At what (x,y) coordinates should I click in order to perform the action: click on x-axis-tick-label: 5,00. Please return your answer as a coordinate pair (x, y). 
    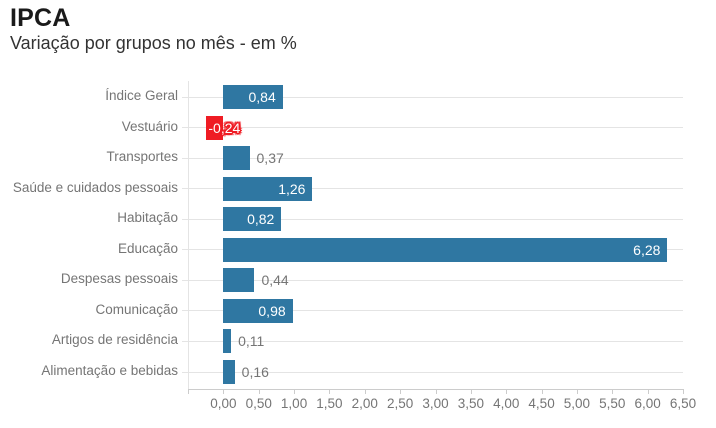
    Looking at the image, I should click on (577, 403).